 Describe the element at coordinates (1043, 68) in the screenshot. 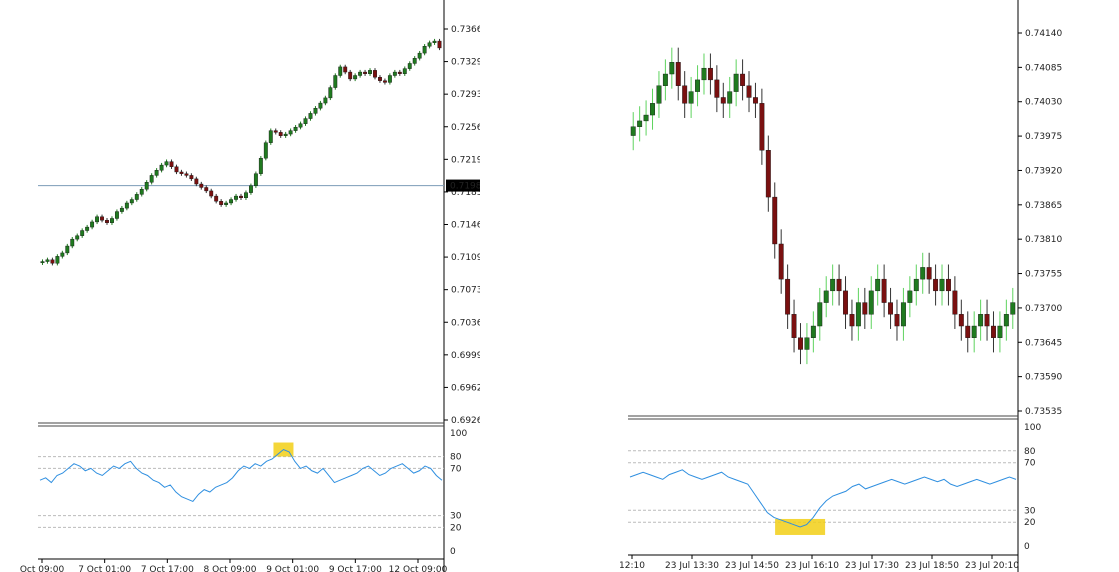

I see `price-tick-label: 0.74085` at that location.